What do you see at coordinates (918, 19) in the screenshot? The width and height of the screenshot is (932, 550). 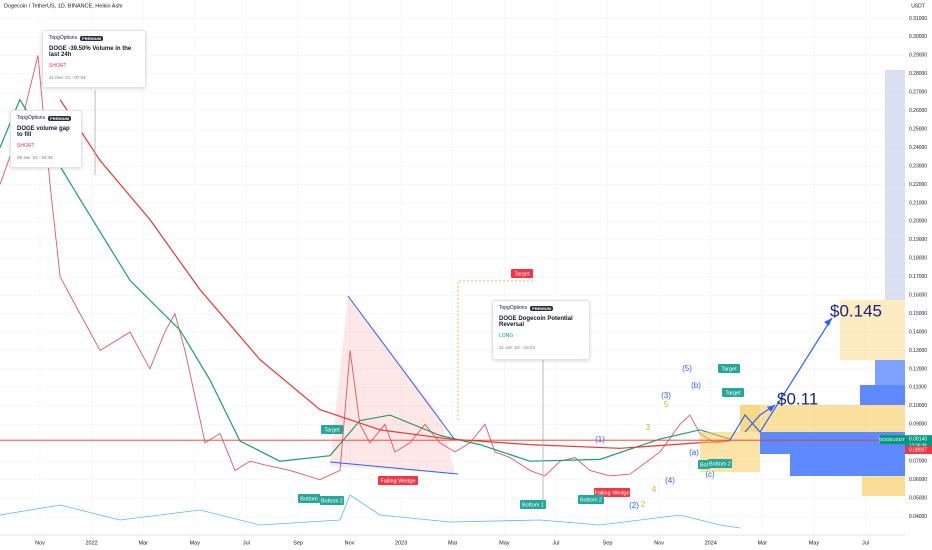 I see `y-tick-label: 0.31000` at bounding box center [918, 19].